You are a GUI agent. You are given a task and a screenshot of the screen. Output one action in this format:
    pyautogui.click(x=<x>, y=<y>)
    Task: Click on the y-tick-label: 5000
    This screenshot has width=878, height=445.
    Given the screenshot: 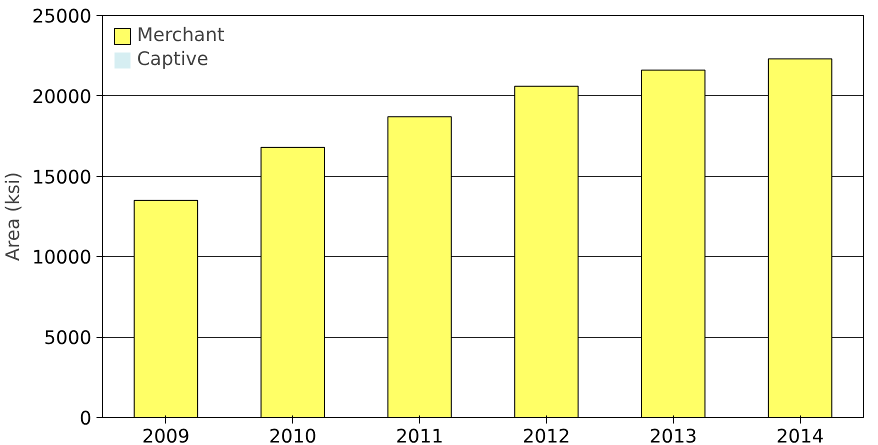 What is the action you would take?
    pyautogui.click(x=68, y=339)
    